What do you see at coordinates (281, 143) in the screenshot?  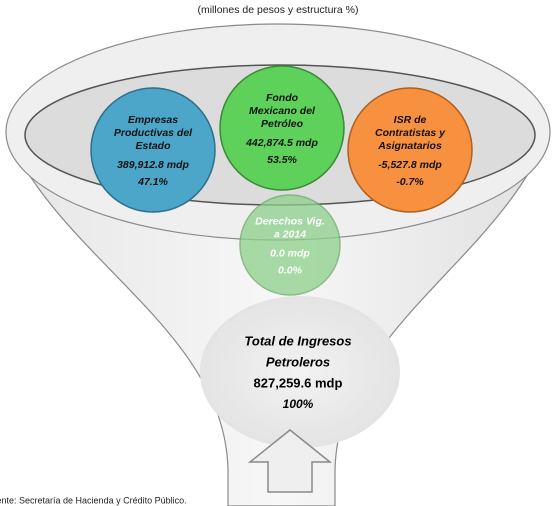 I see `bubble-amount: 442,874.5 mdp` at bounding box center [281, 143].